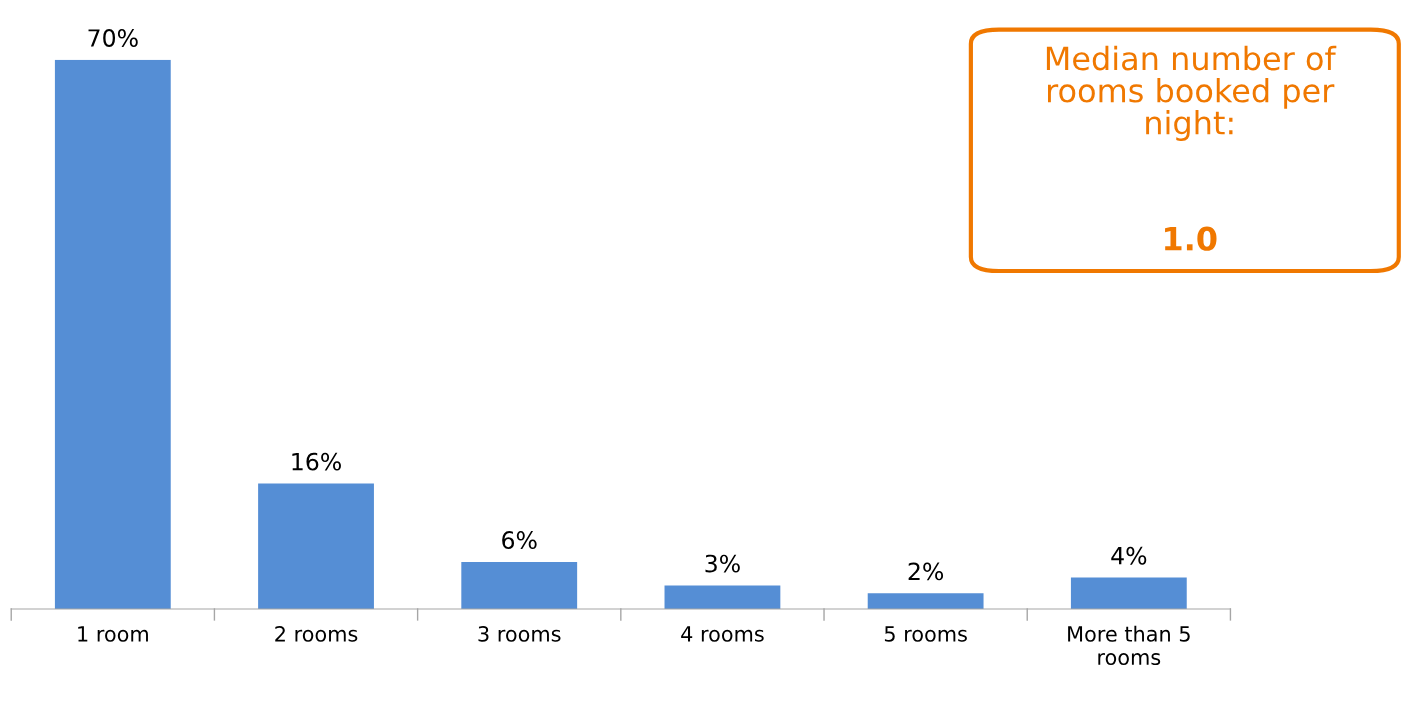  I want to click on data-label: 4%, so click(1129, 555).